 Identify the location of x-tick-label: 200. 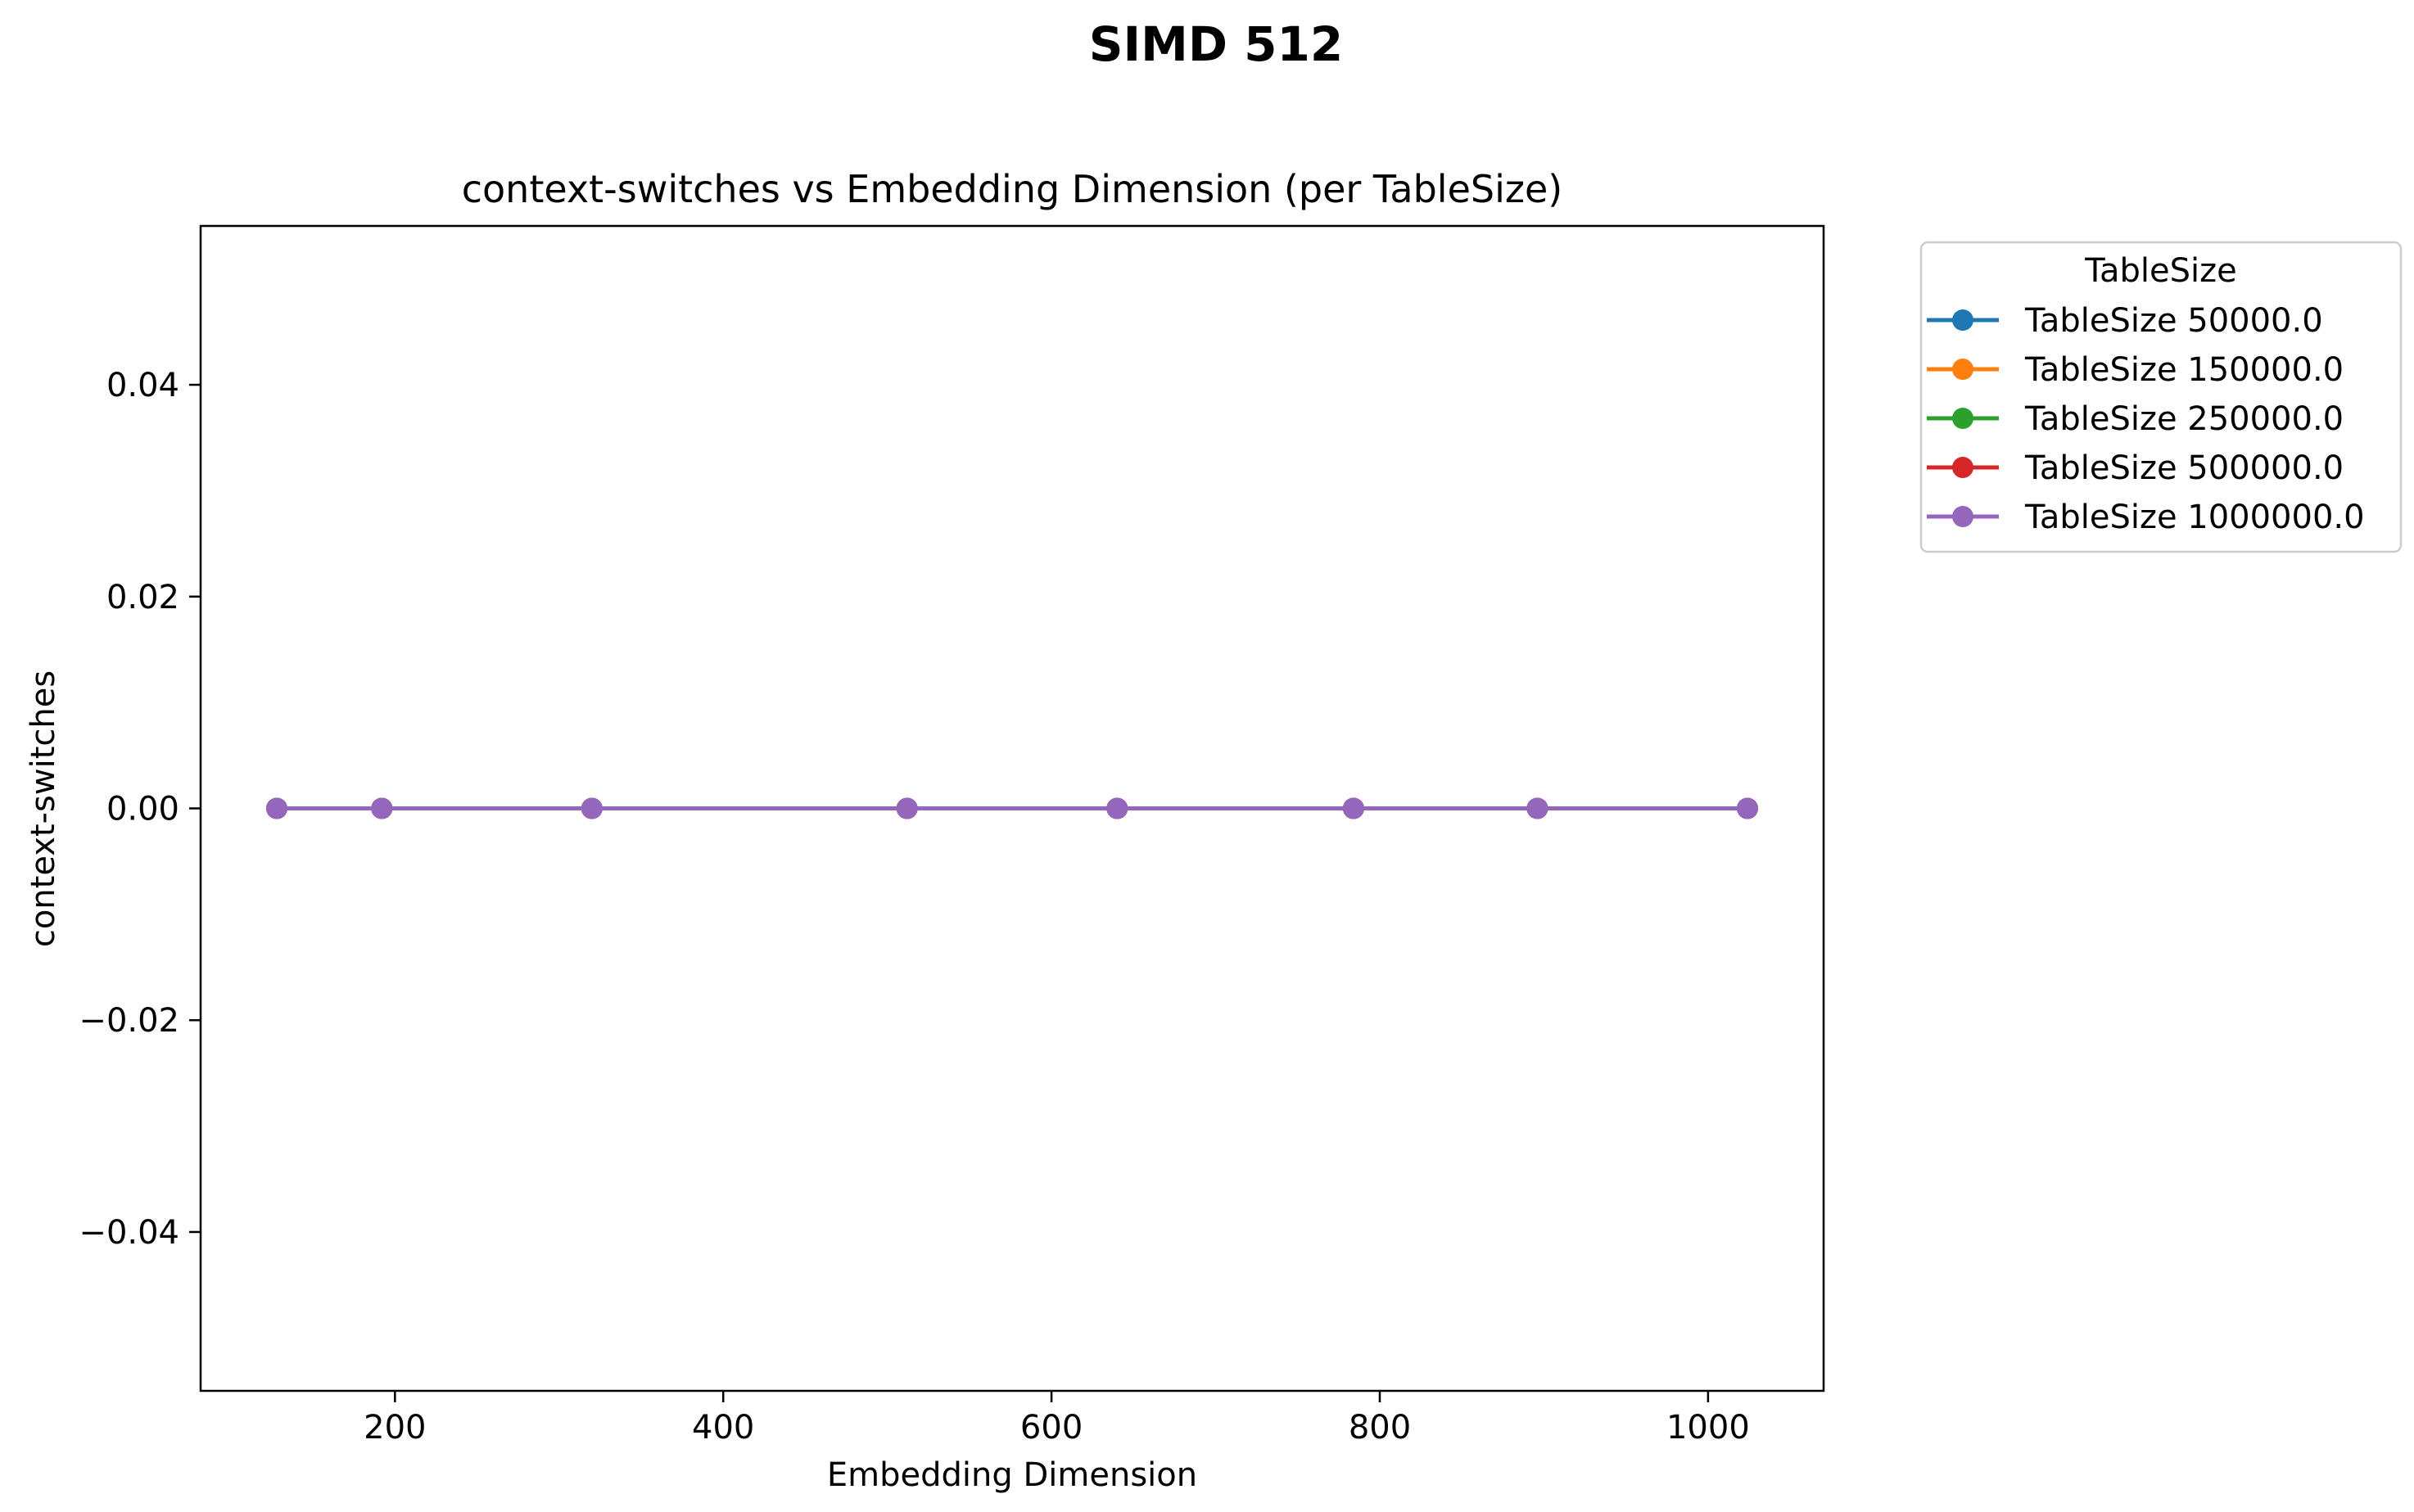
(395, 1428).